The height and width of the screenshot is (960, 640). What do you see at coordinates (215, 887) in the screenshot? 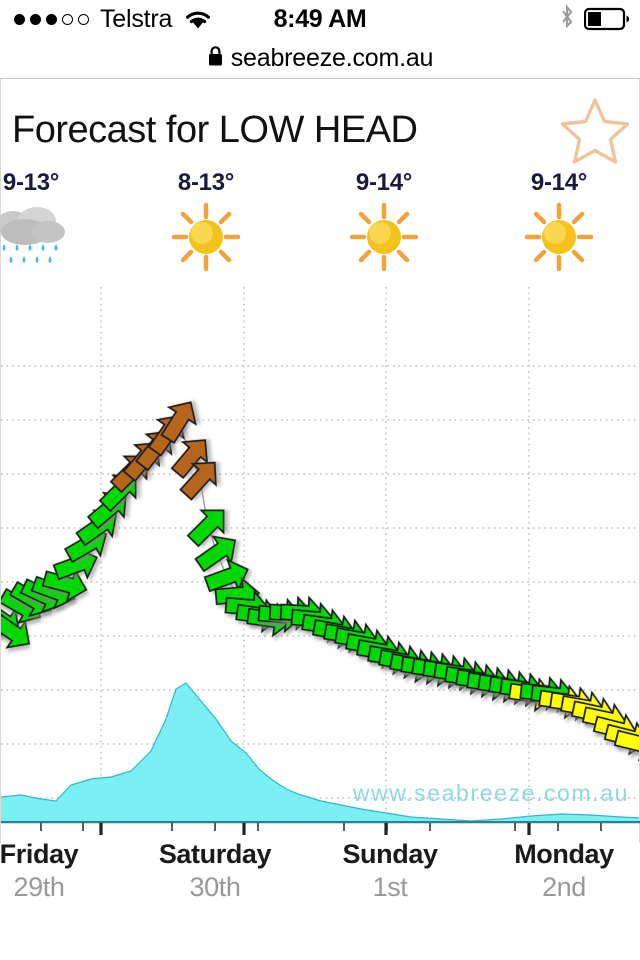
I see `day-date: 30th` at bounding box center [215, 887].